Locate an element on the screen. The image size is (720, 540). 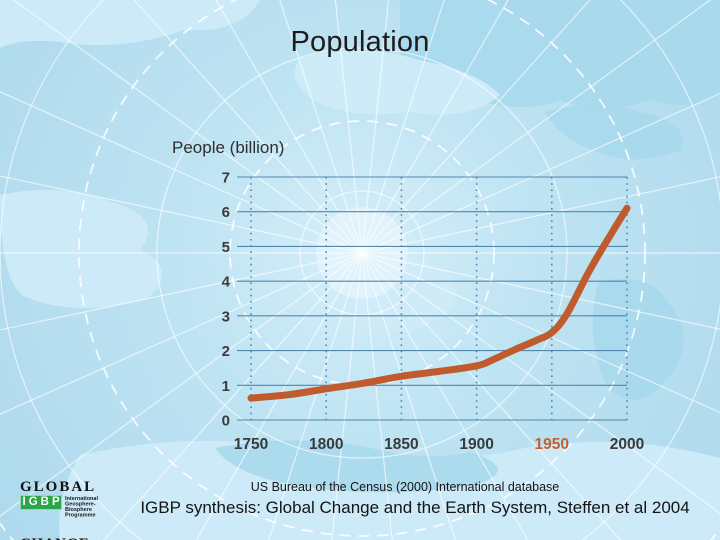
map-parallel-circle is located at coordinates (362, 253).